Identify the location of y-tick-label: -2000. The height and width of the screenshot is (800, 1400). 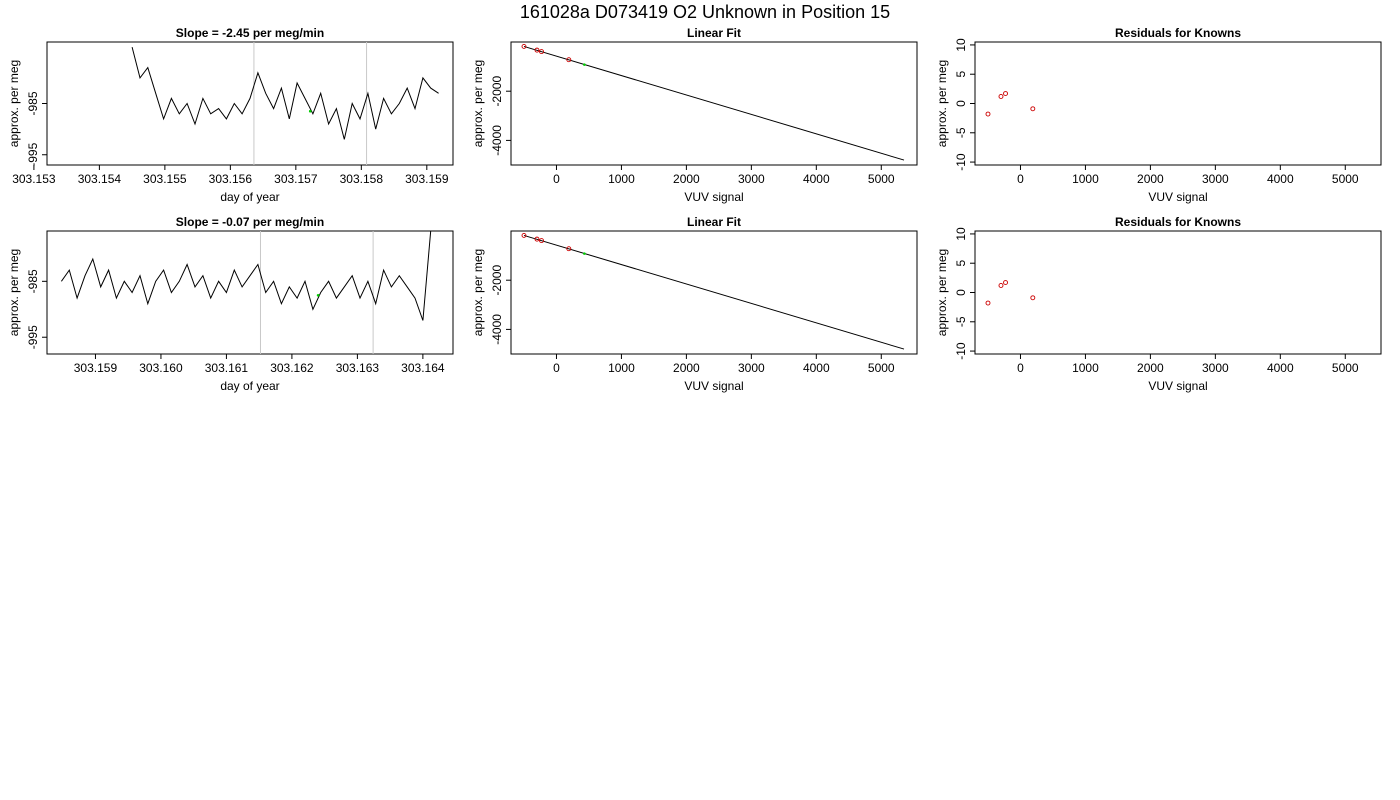
(497, 91).